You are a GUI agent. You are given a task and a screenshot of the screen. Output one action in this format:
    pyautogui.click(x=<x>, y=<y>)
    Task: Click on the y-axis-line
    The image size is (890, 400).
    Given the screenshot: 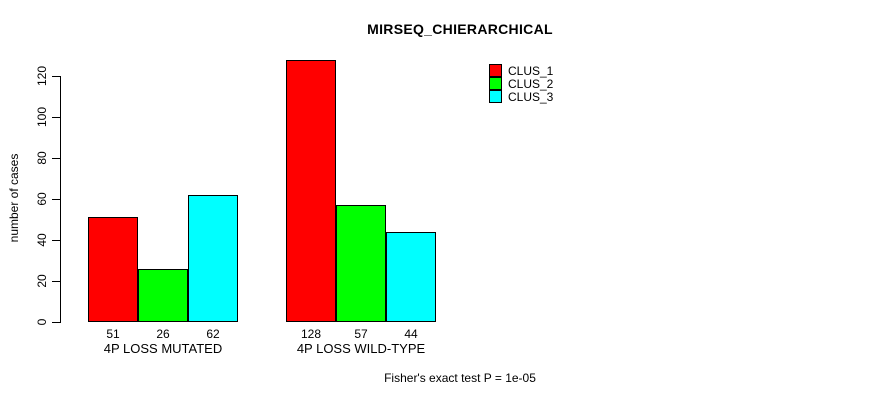 What is the action you would take?
    pyautogui.click(x=60, y=199)
    